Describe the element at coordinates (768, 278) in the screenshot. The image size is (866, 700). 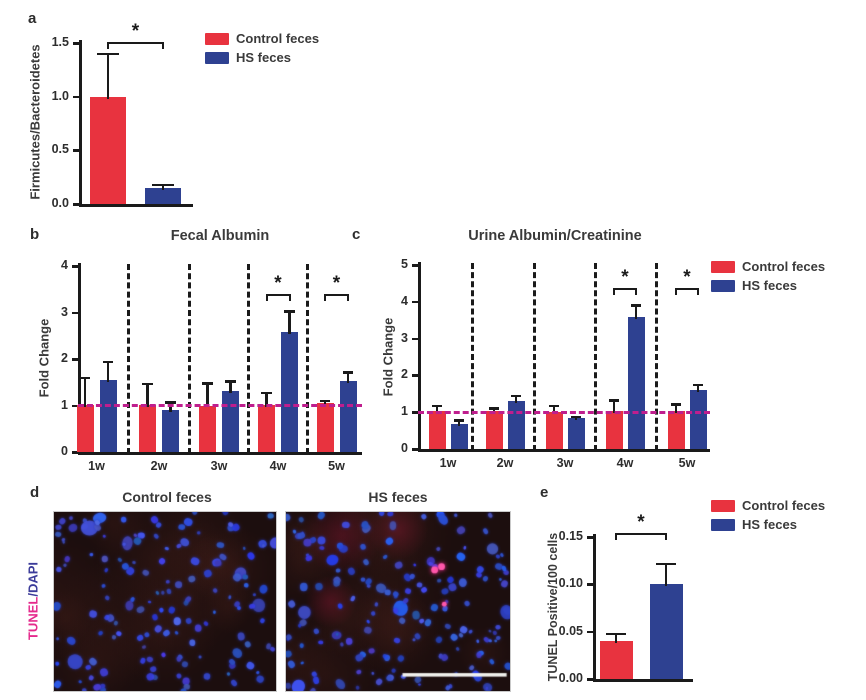
I see `legend-panel-c: Control feces HS feces` at that location.